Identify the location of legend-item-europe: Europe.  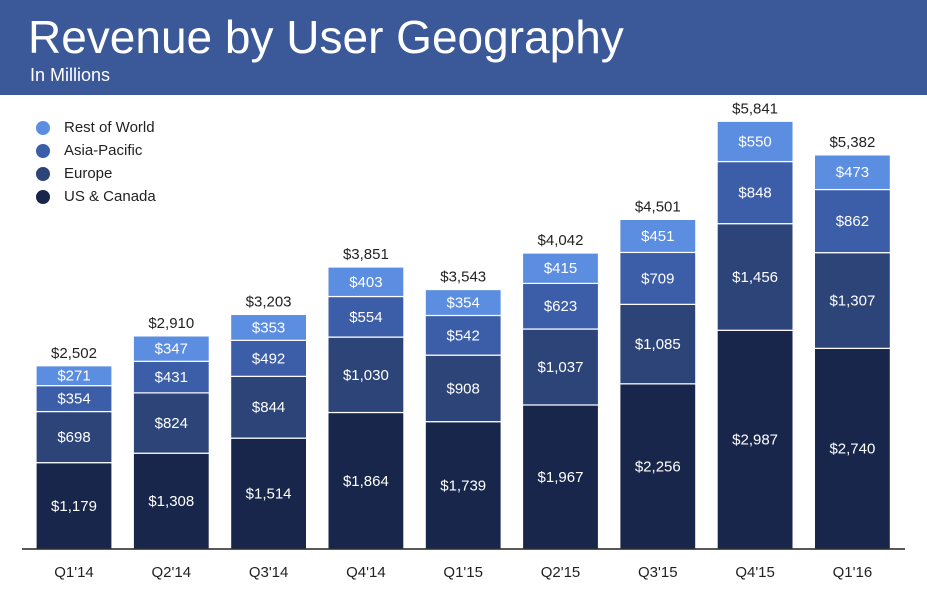
(96, 173).